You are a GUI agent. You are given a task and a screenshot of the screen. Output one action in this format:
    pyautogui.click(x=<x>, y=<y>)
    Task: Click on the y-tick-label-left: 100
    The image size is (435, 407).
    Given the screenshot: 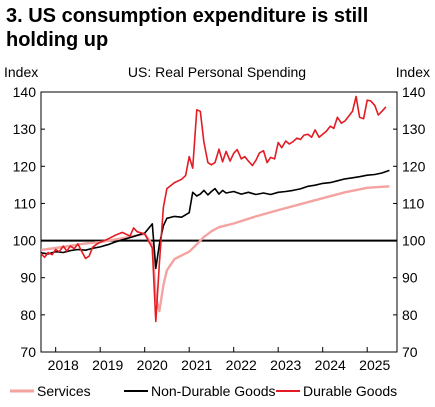 What is the action you would take?
    pyautogui.click(x=25, y=241)
    